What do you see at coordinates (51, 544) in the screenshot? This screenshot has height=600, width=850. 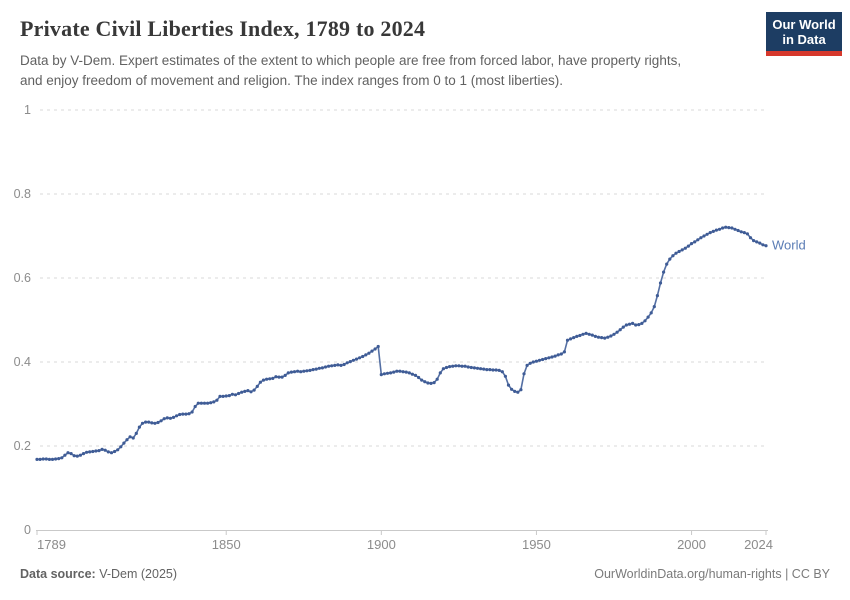 I see `x-axis-tick-label-1789: 1789` at bounding box center [51, 544].